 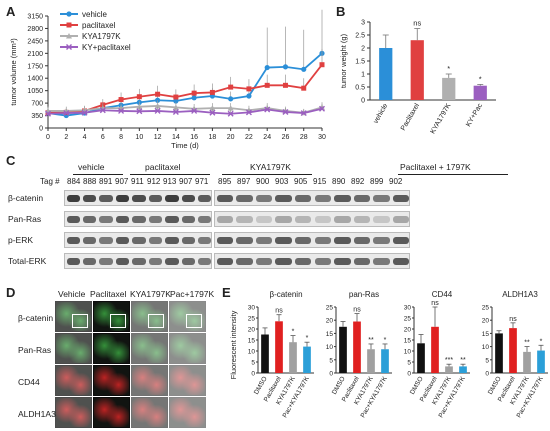 I want to click on x-tick-label: vehicle, so click(x=381, y=113).